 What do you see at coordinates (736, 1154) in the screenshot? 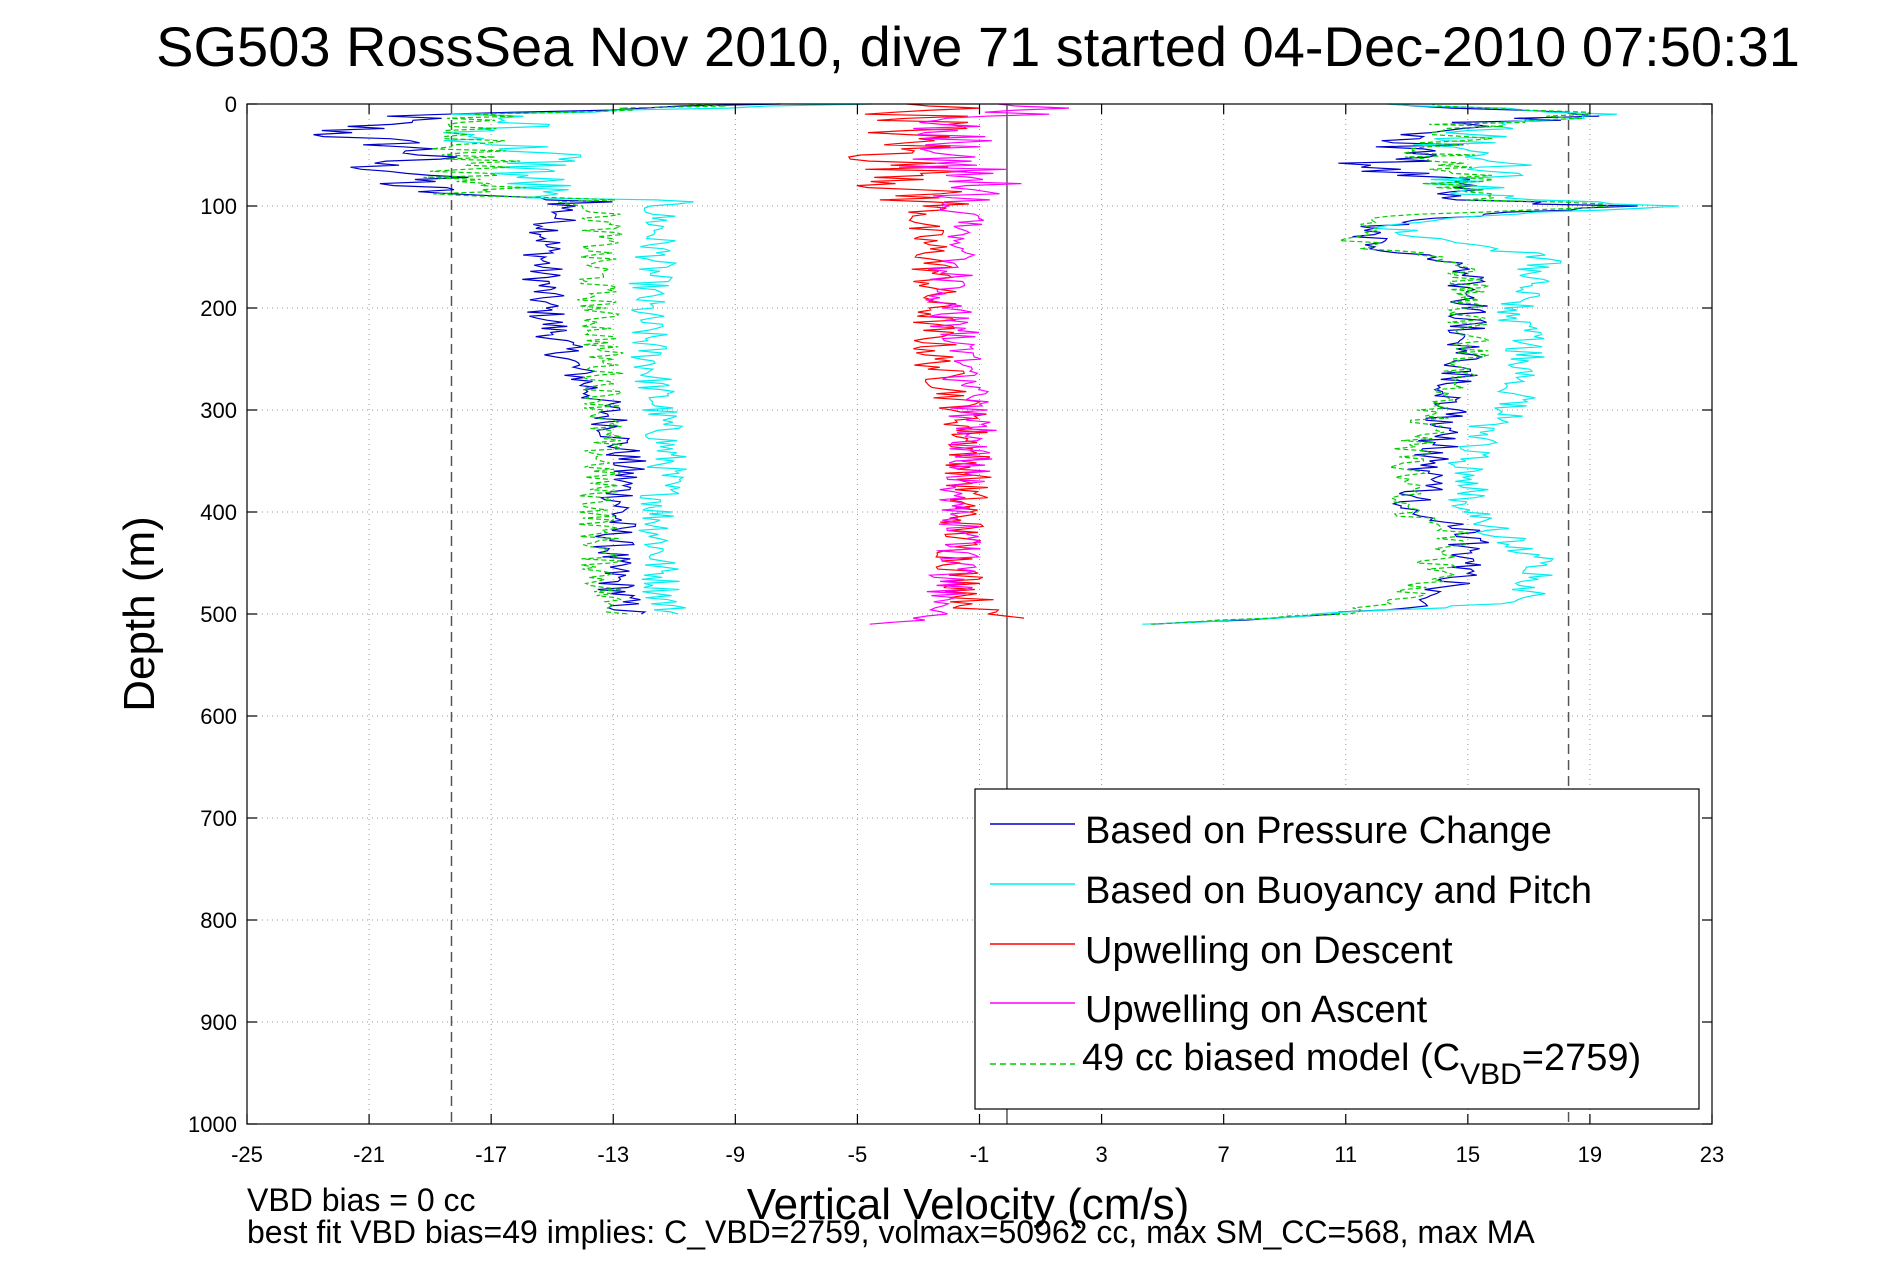
I see `x-tick-label: -9` at bounding box center [736, 1154].